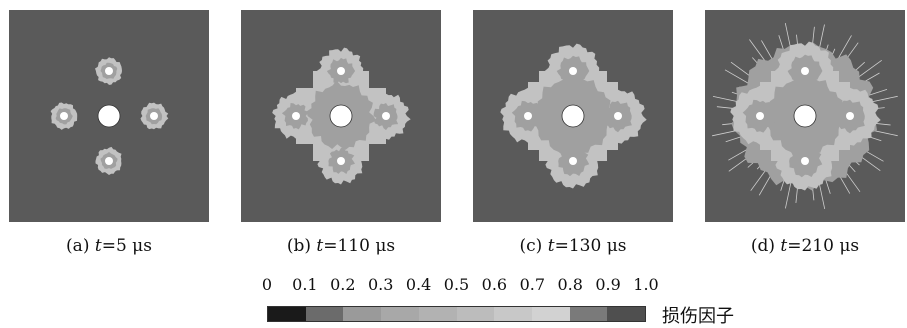  I want to click on caption-d-unit: μs, so click(849, 246).